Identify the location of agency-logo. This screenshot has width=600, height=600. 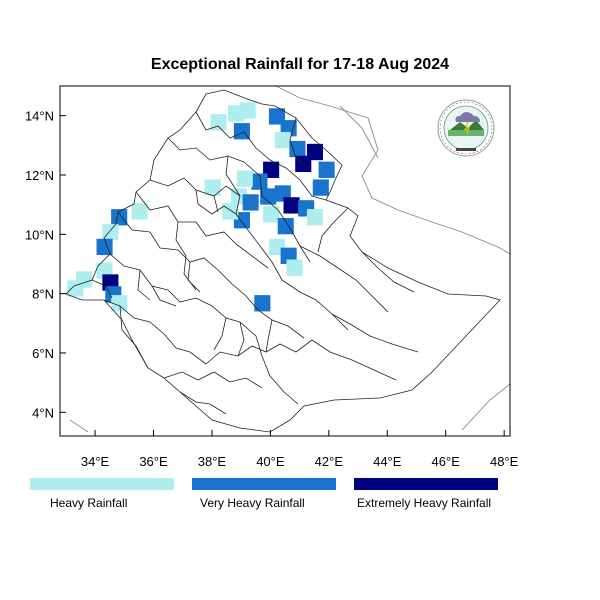
(466, 128).